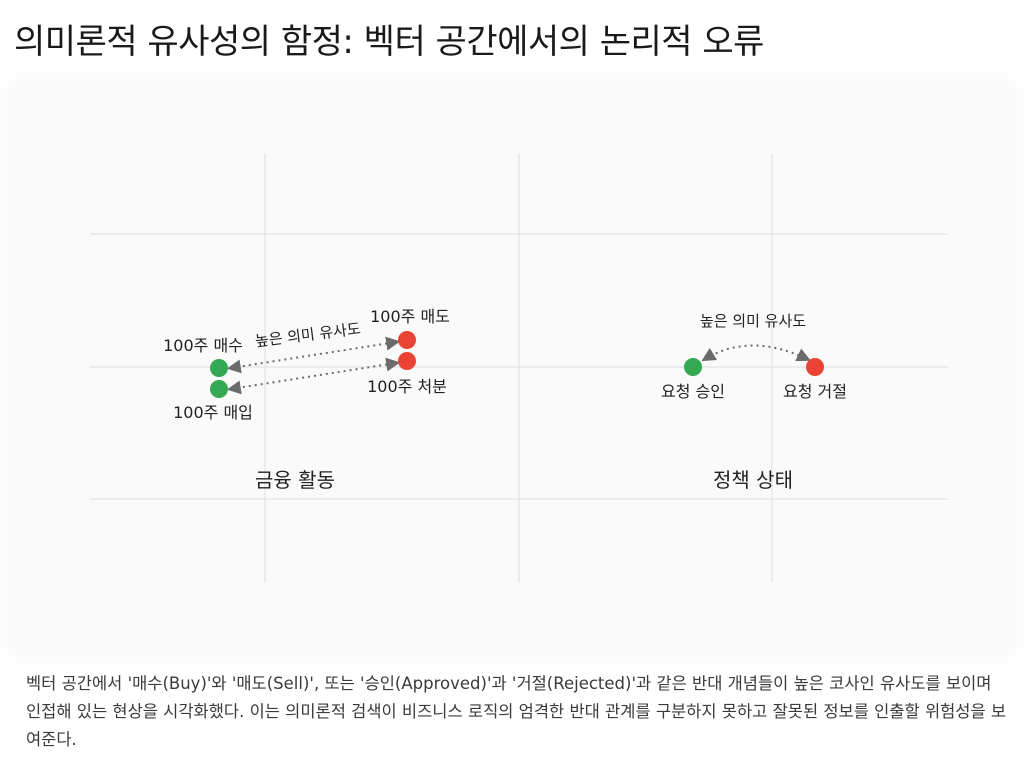  Describe the element at coordinates (407, 340) in the screenshot. I see `point-sell` at that location.